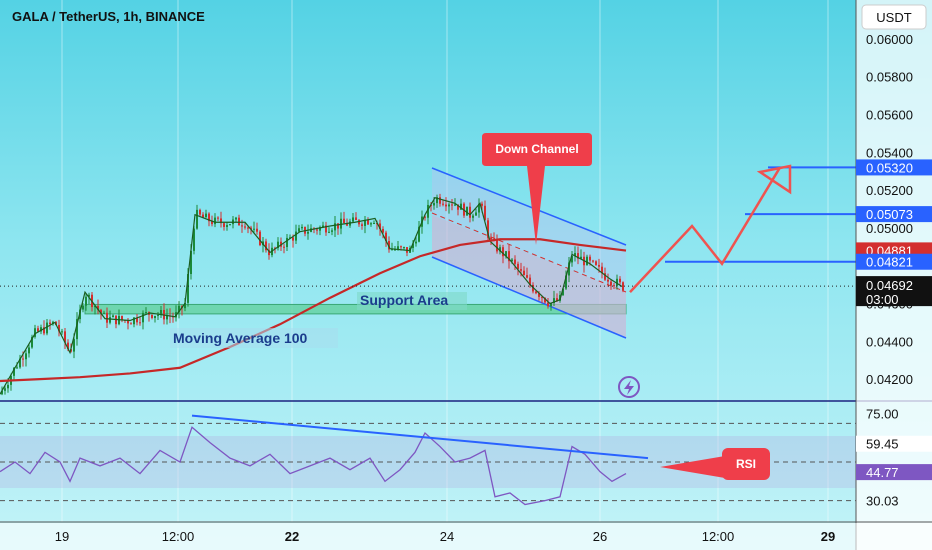 The width and height of the screenshot is (932, 550). I want to click on rsi-callout, so click(746, 464).